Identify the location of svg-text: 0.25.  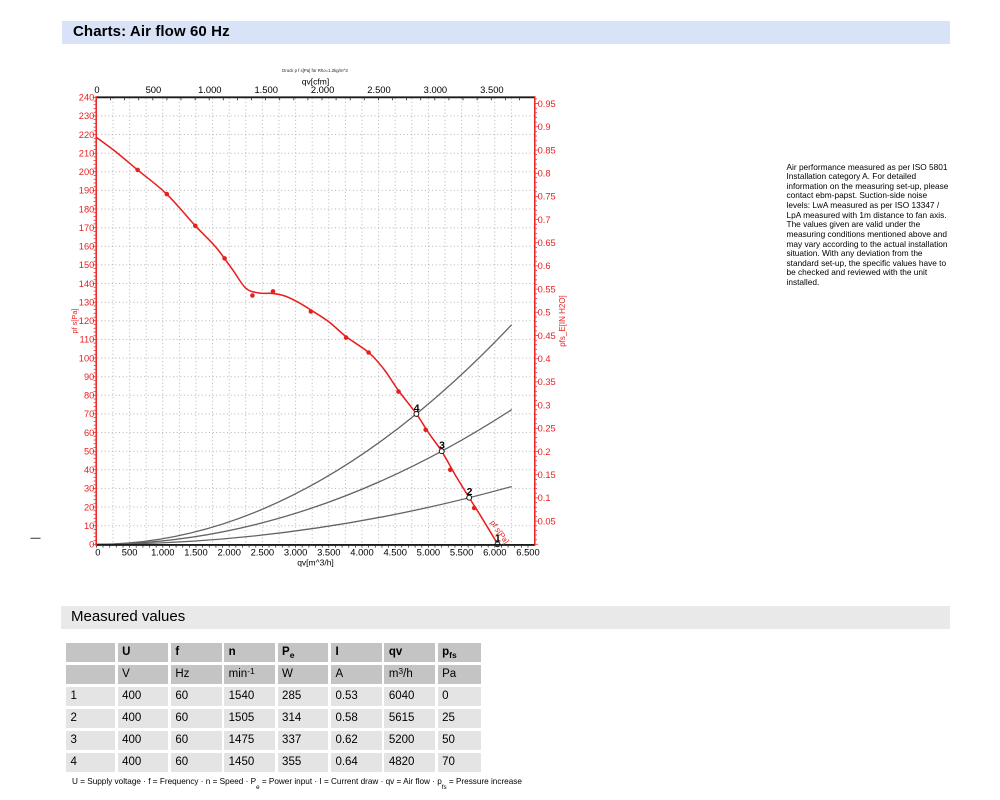
(547, 429).